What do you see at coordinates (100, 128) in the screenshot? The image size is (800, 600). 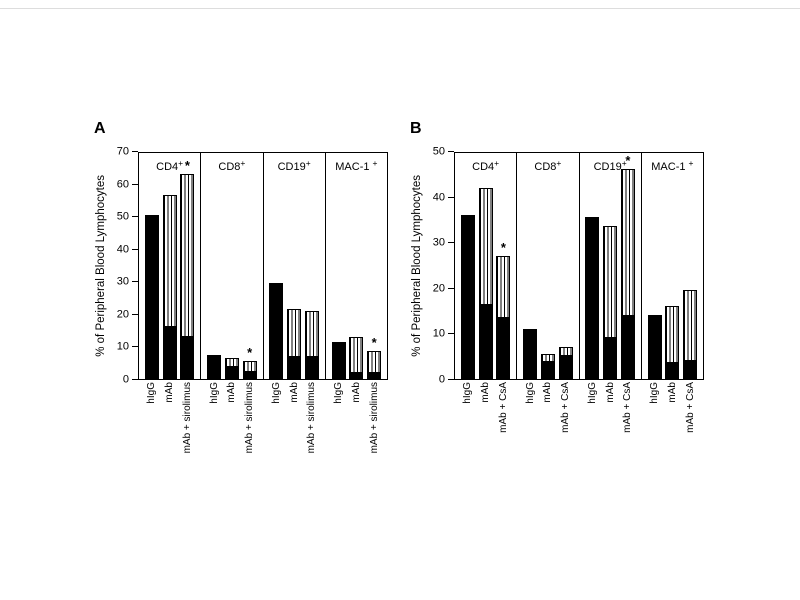 I see `panel-label-a: A` at bounding box center [100, 128].